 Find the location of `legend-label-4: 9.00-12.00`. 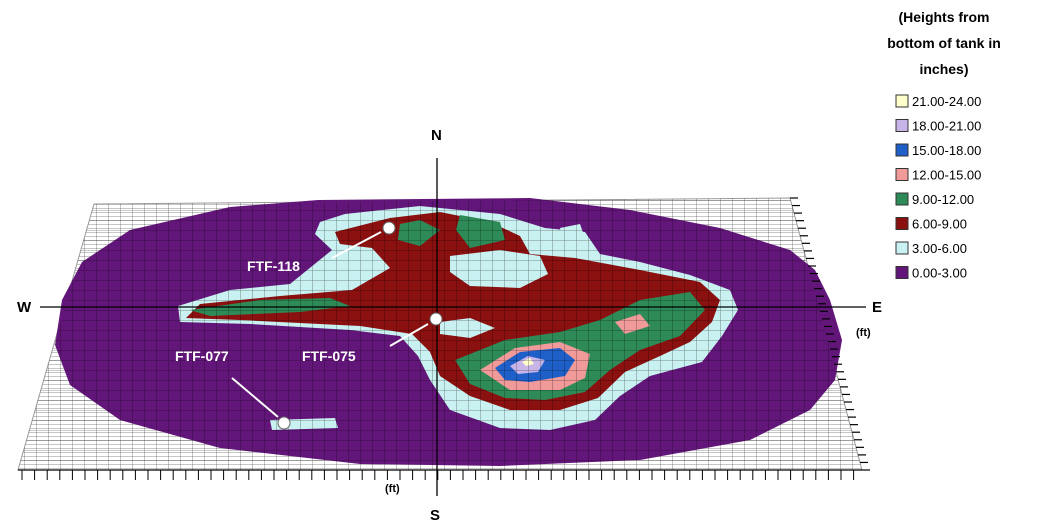

legend-label-4: 9.00-12.00 is located at coordinates (943, 199).